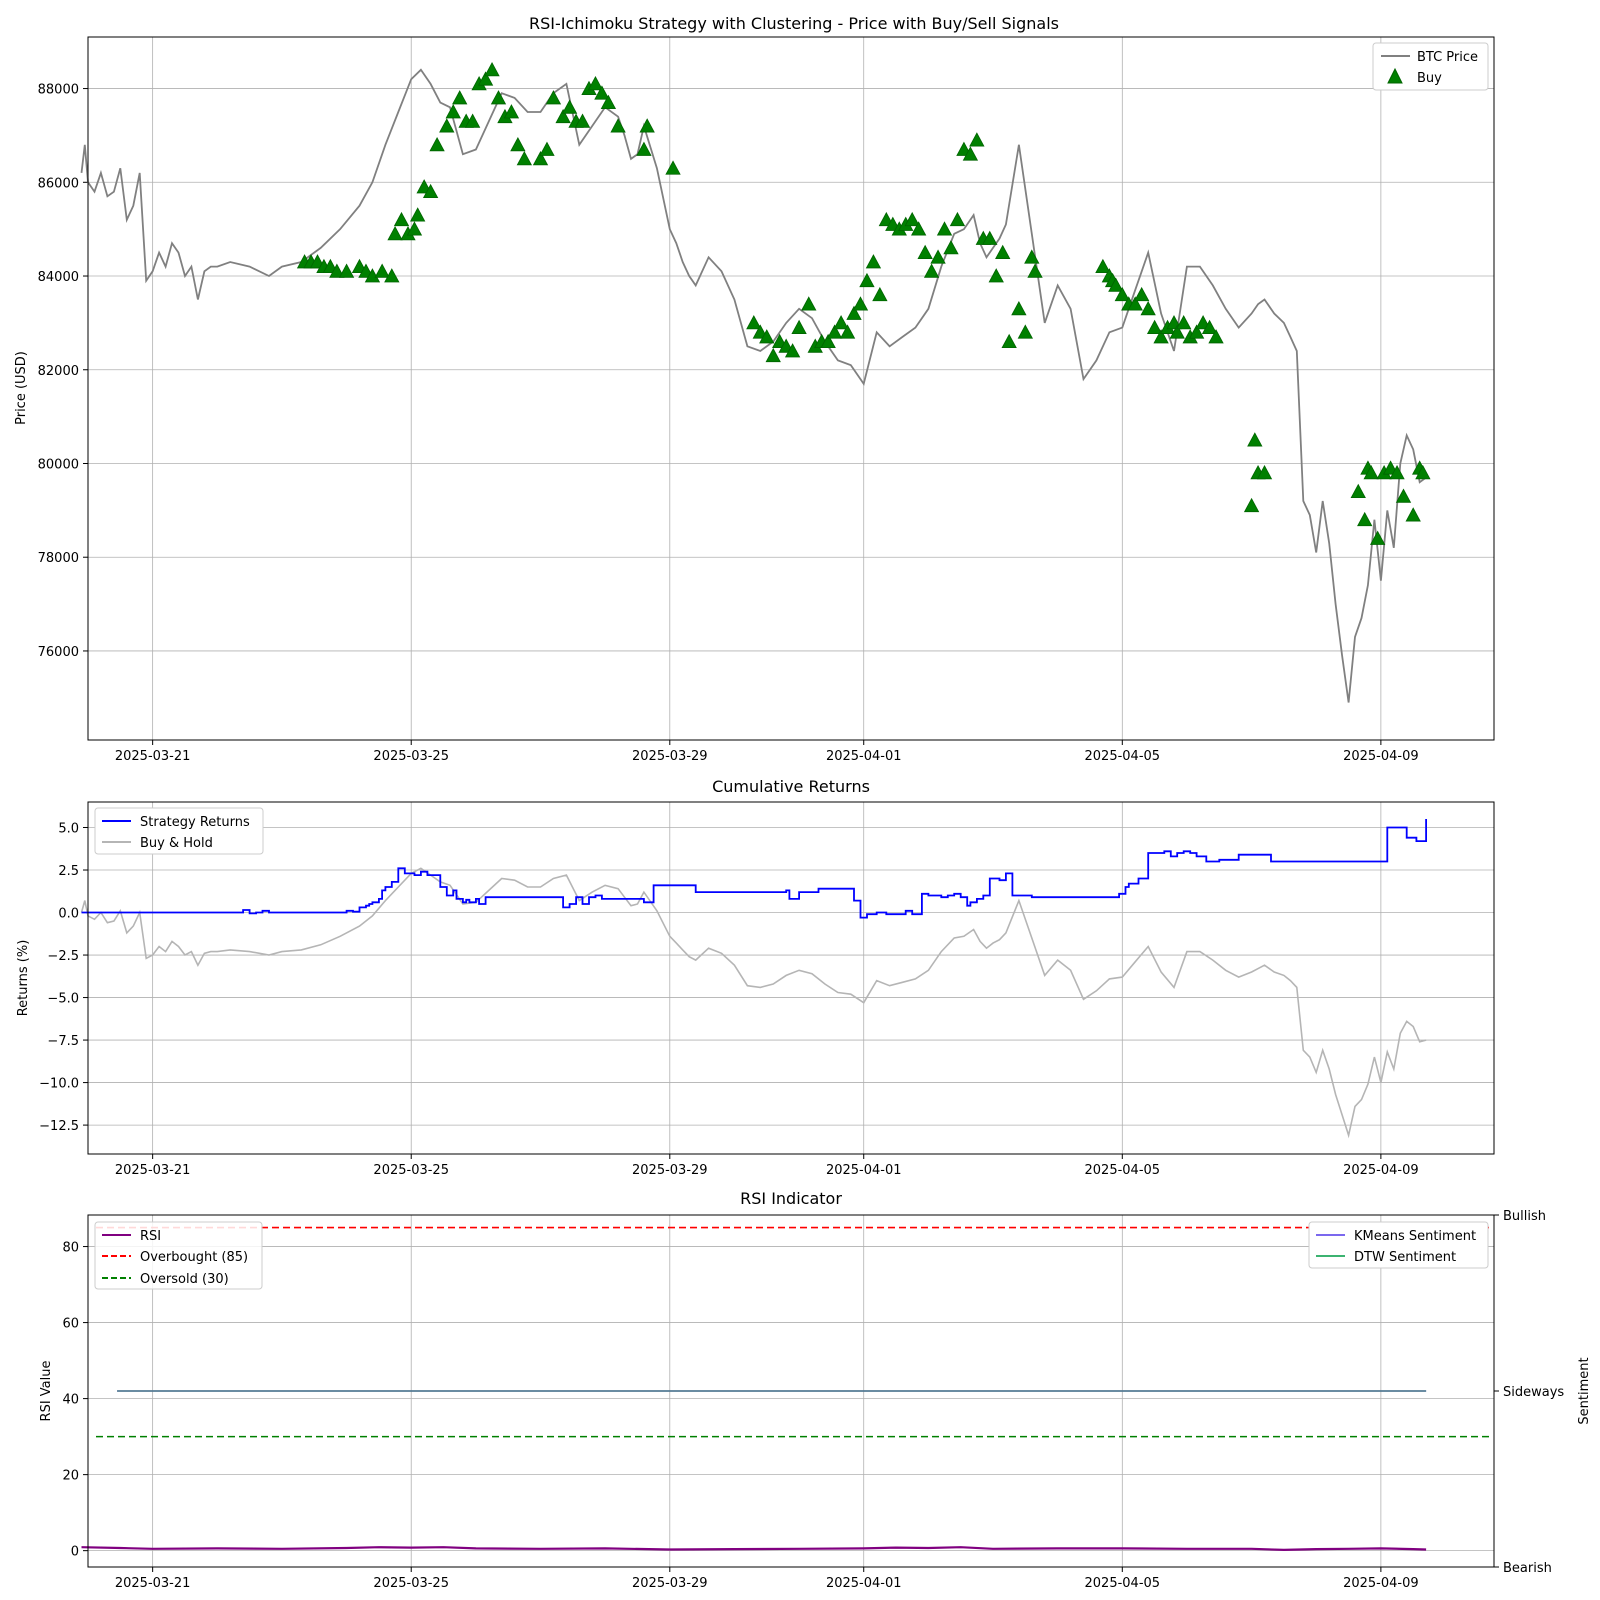 Image resolution: width=1600 pixels, height=1600 pixels. What do you see at coordinates (21, 388) in the screenshot?
I see `price-y-axis-label: Price (USD)` at bounding box center [21, 388].